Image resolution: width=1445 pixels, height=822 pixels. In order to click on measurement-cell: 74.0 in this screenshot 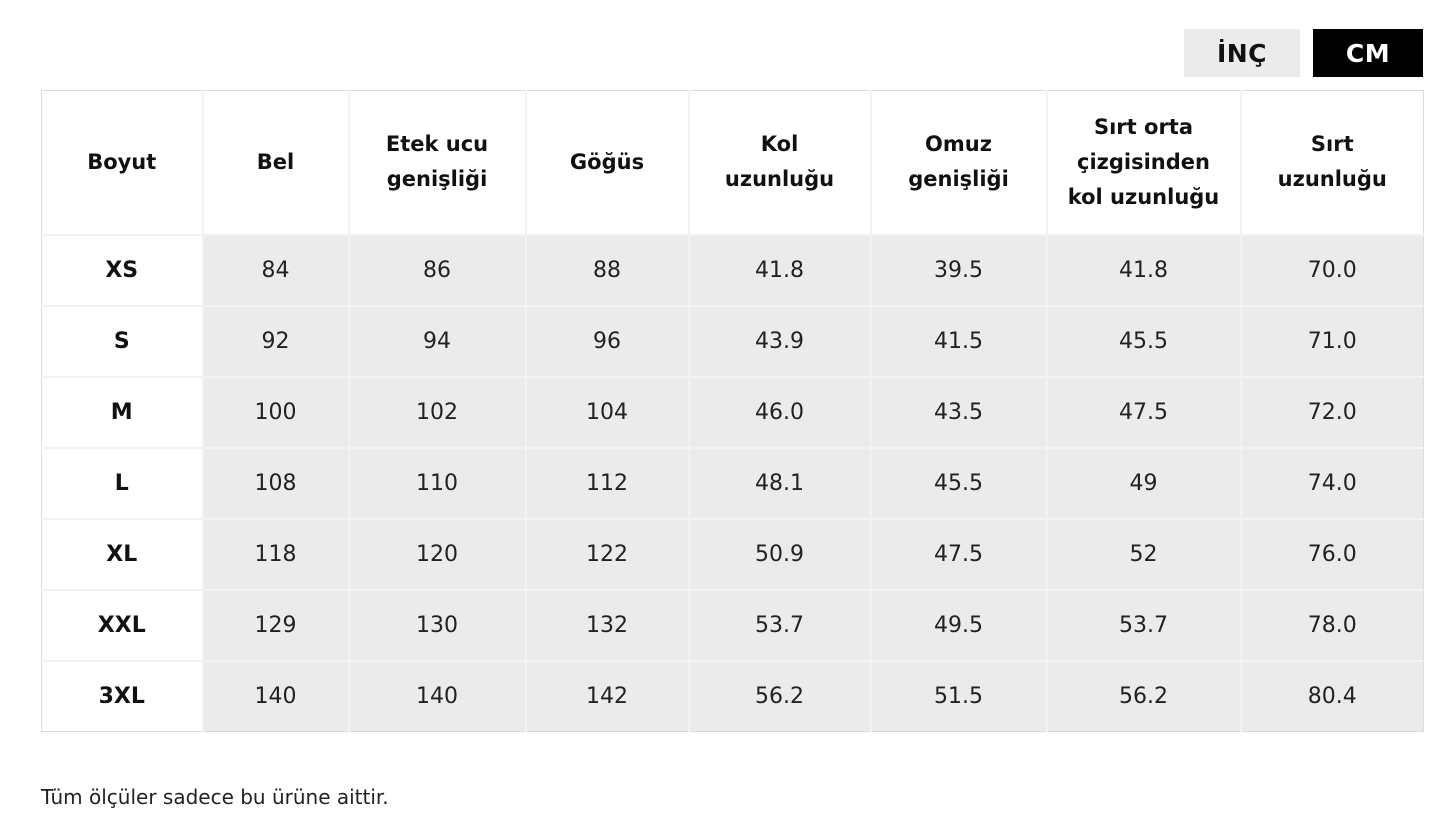, I will do `click(1331, 483)`.